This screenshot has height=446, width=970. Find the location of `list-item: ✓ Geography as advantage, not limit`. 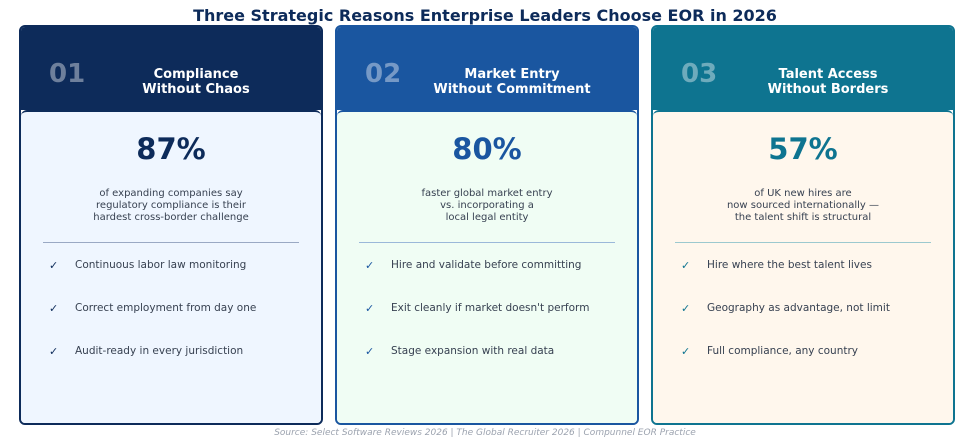

list-item: ✓ Geography as advantage, not limit is located at coordinates (803, 323).